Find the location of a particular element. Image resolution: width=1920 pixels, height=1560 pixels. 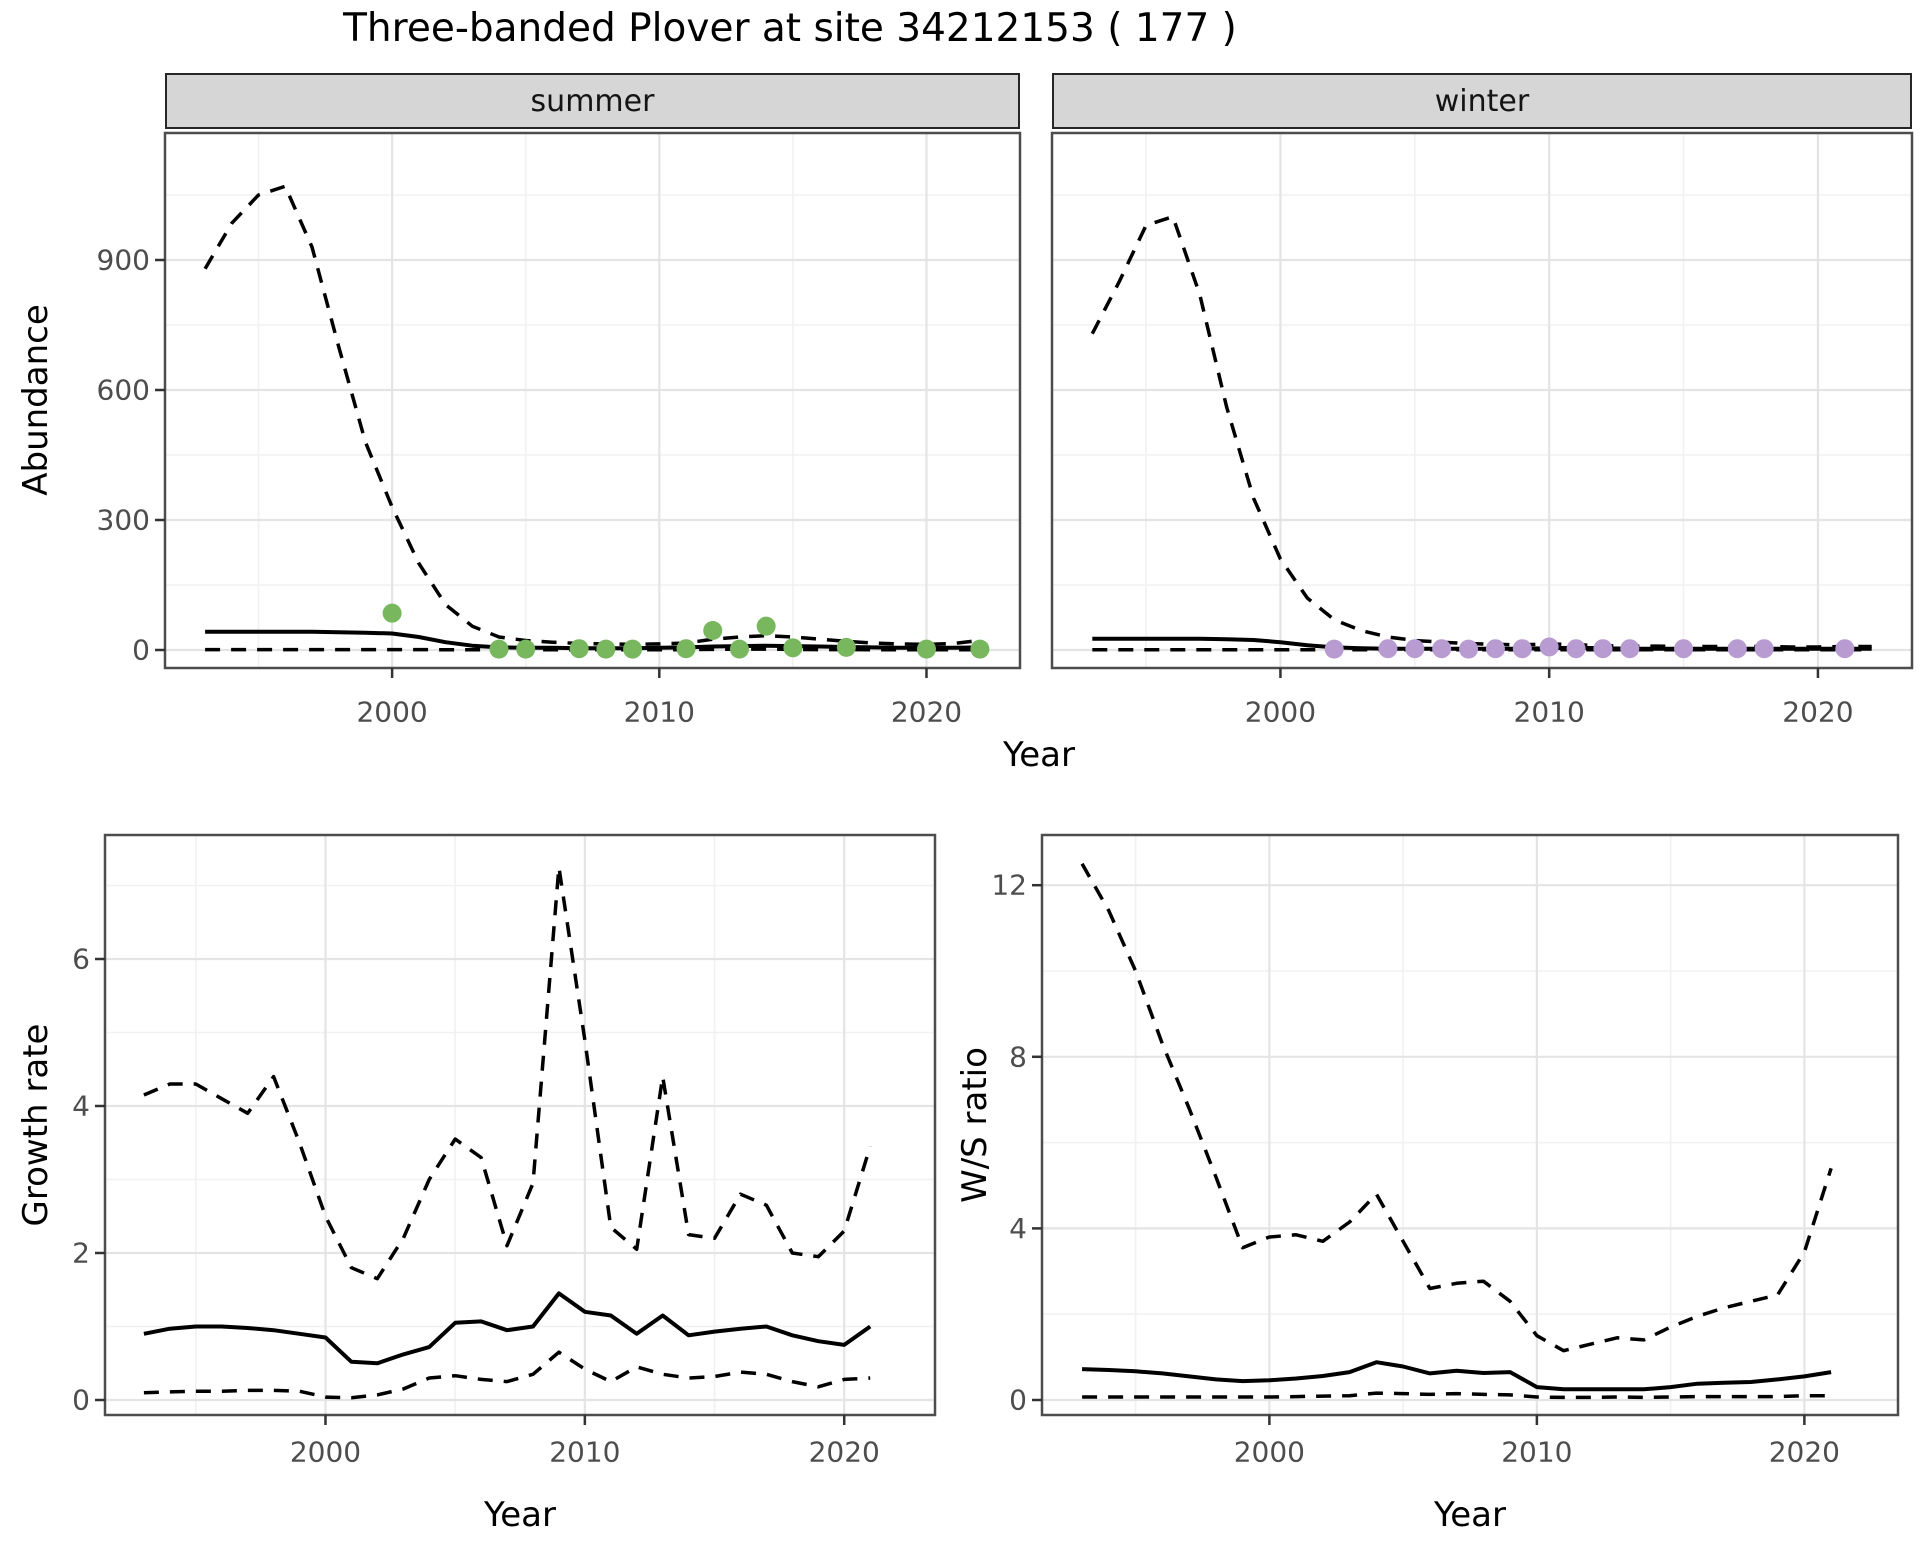

y-tick-label: 8 is located at coordinates (1018, 1056).